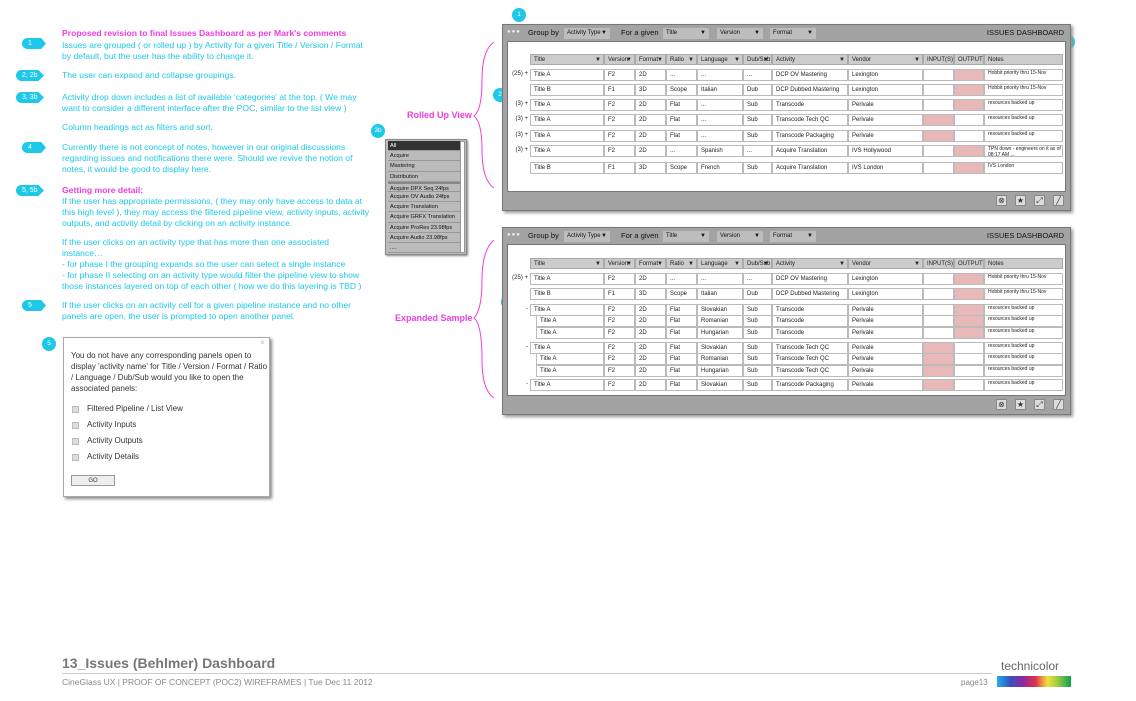 The width and height of the screenshot is (1136, 701). Describe the element at coordinates (425, 228) in the screenshot. I see `dropdown-option: Acquire ProRes 23.98fps` at that location.